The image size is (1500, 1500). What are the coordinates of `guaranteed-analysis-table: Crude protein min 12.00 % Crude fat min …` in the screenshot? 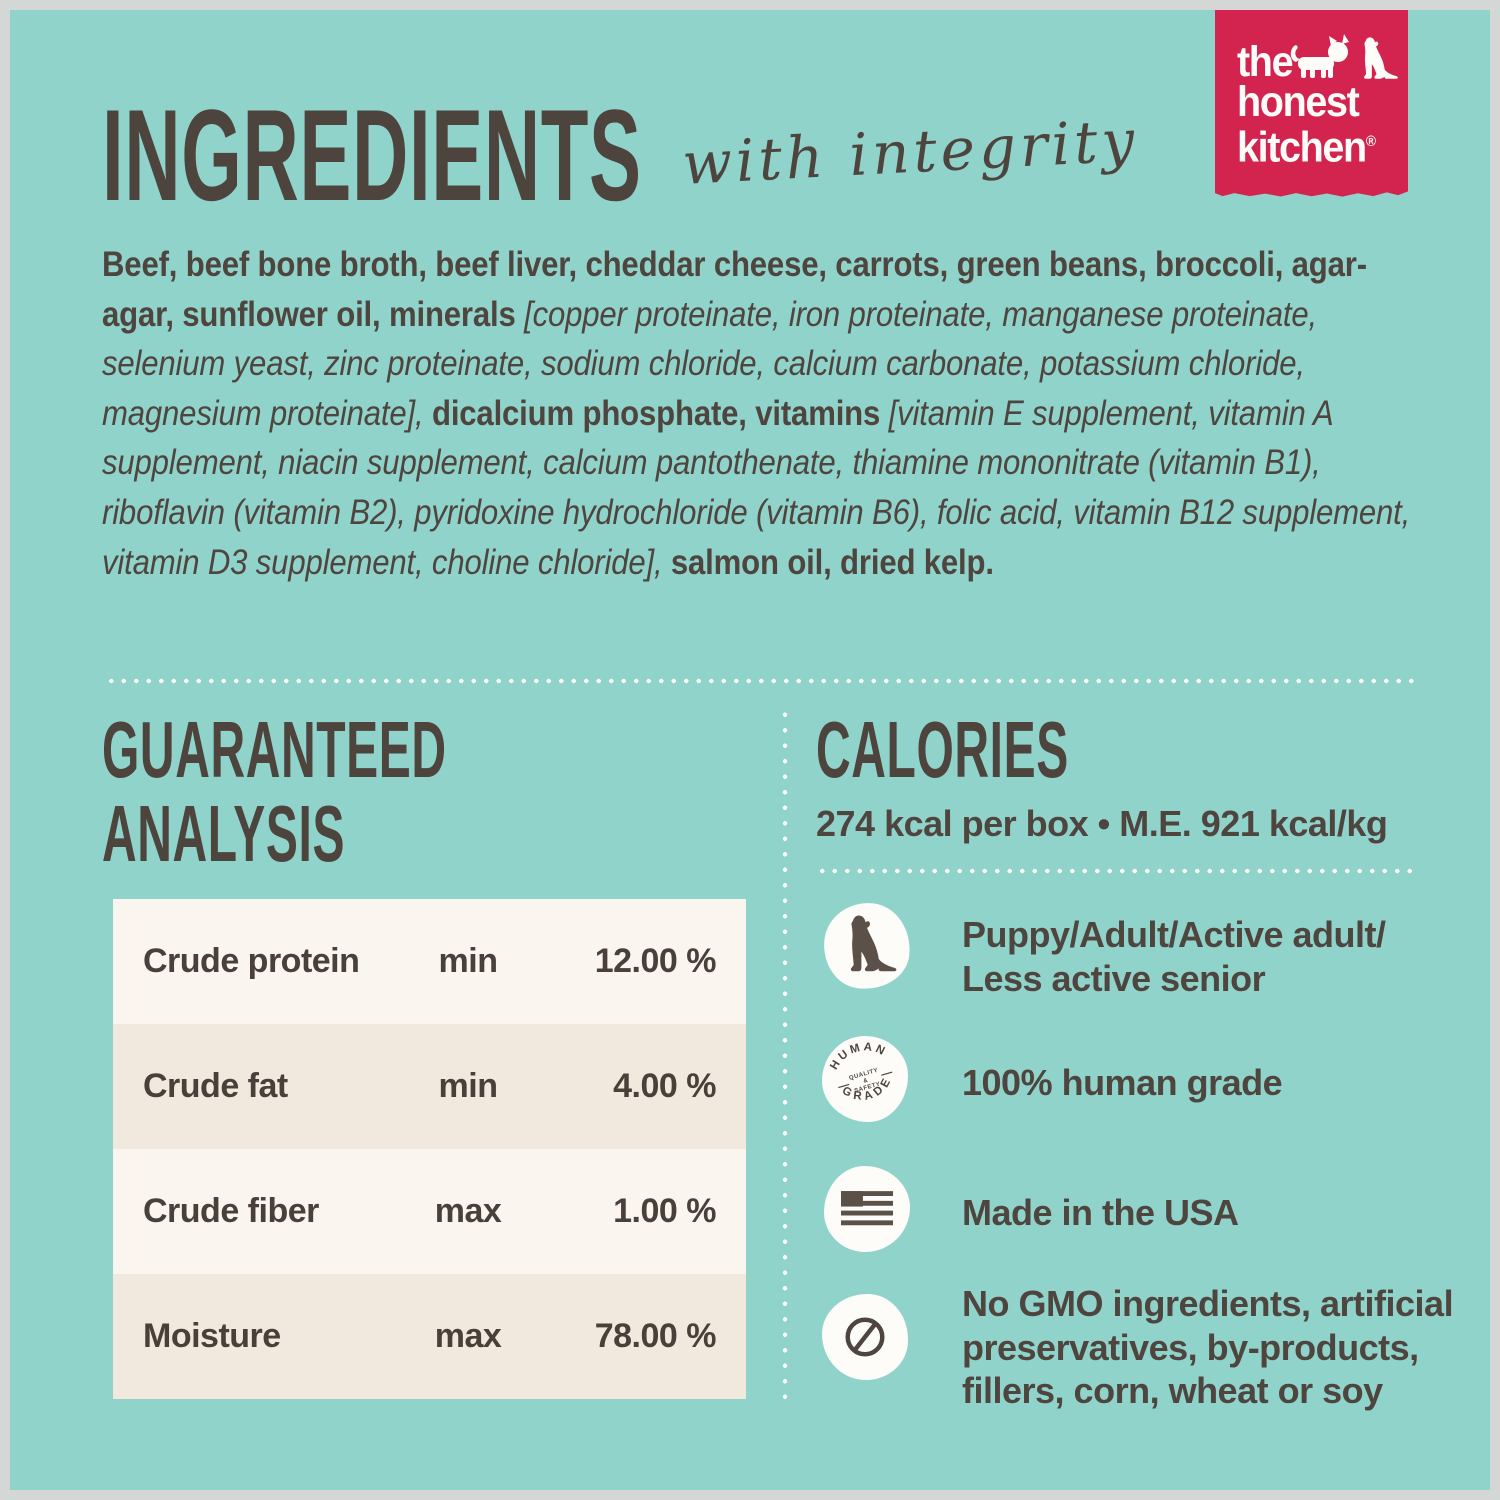 It's located at (429, 1149).